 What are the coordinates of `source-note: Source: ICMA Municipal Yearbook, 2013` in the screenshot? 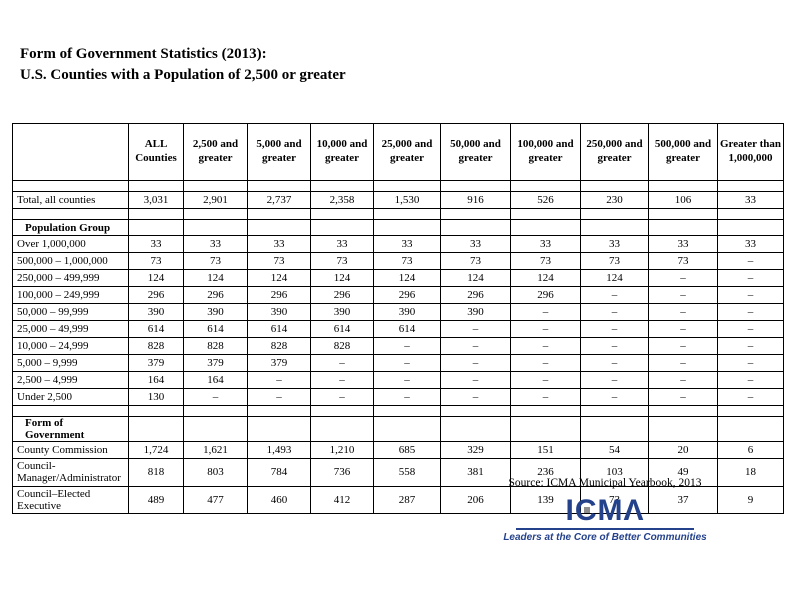 It's located at (605, 483).